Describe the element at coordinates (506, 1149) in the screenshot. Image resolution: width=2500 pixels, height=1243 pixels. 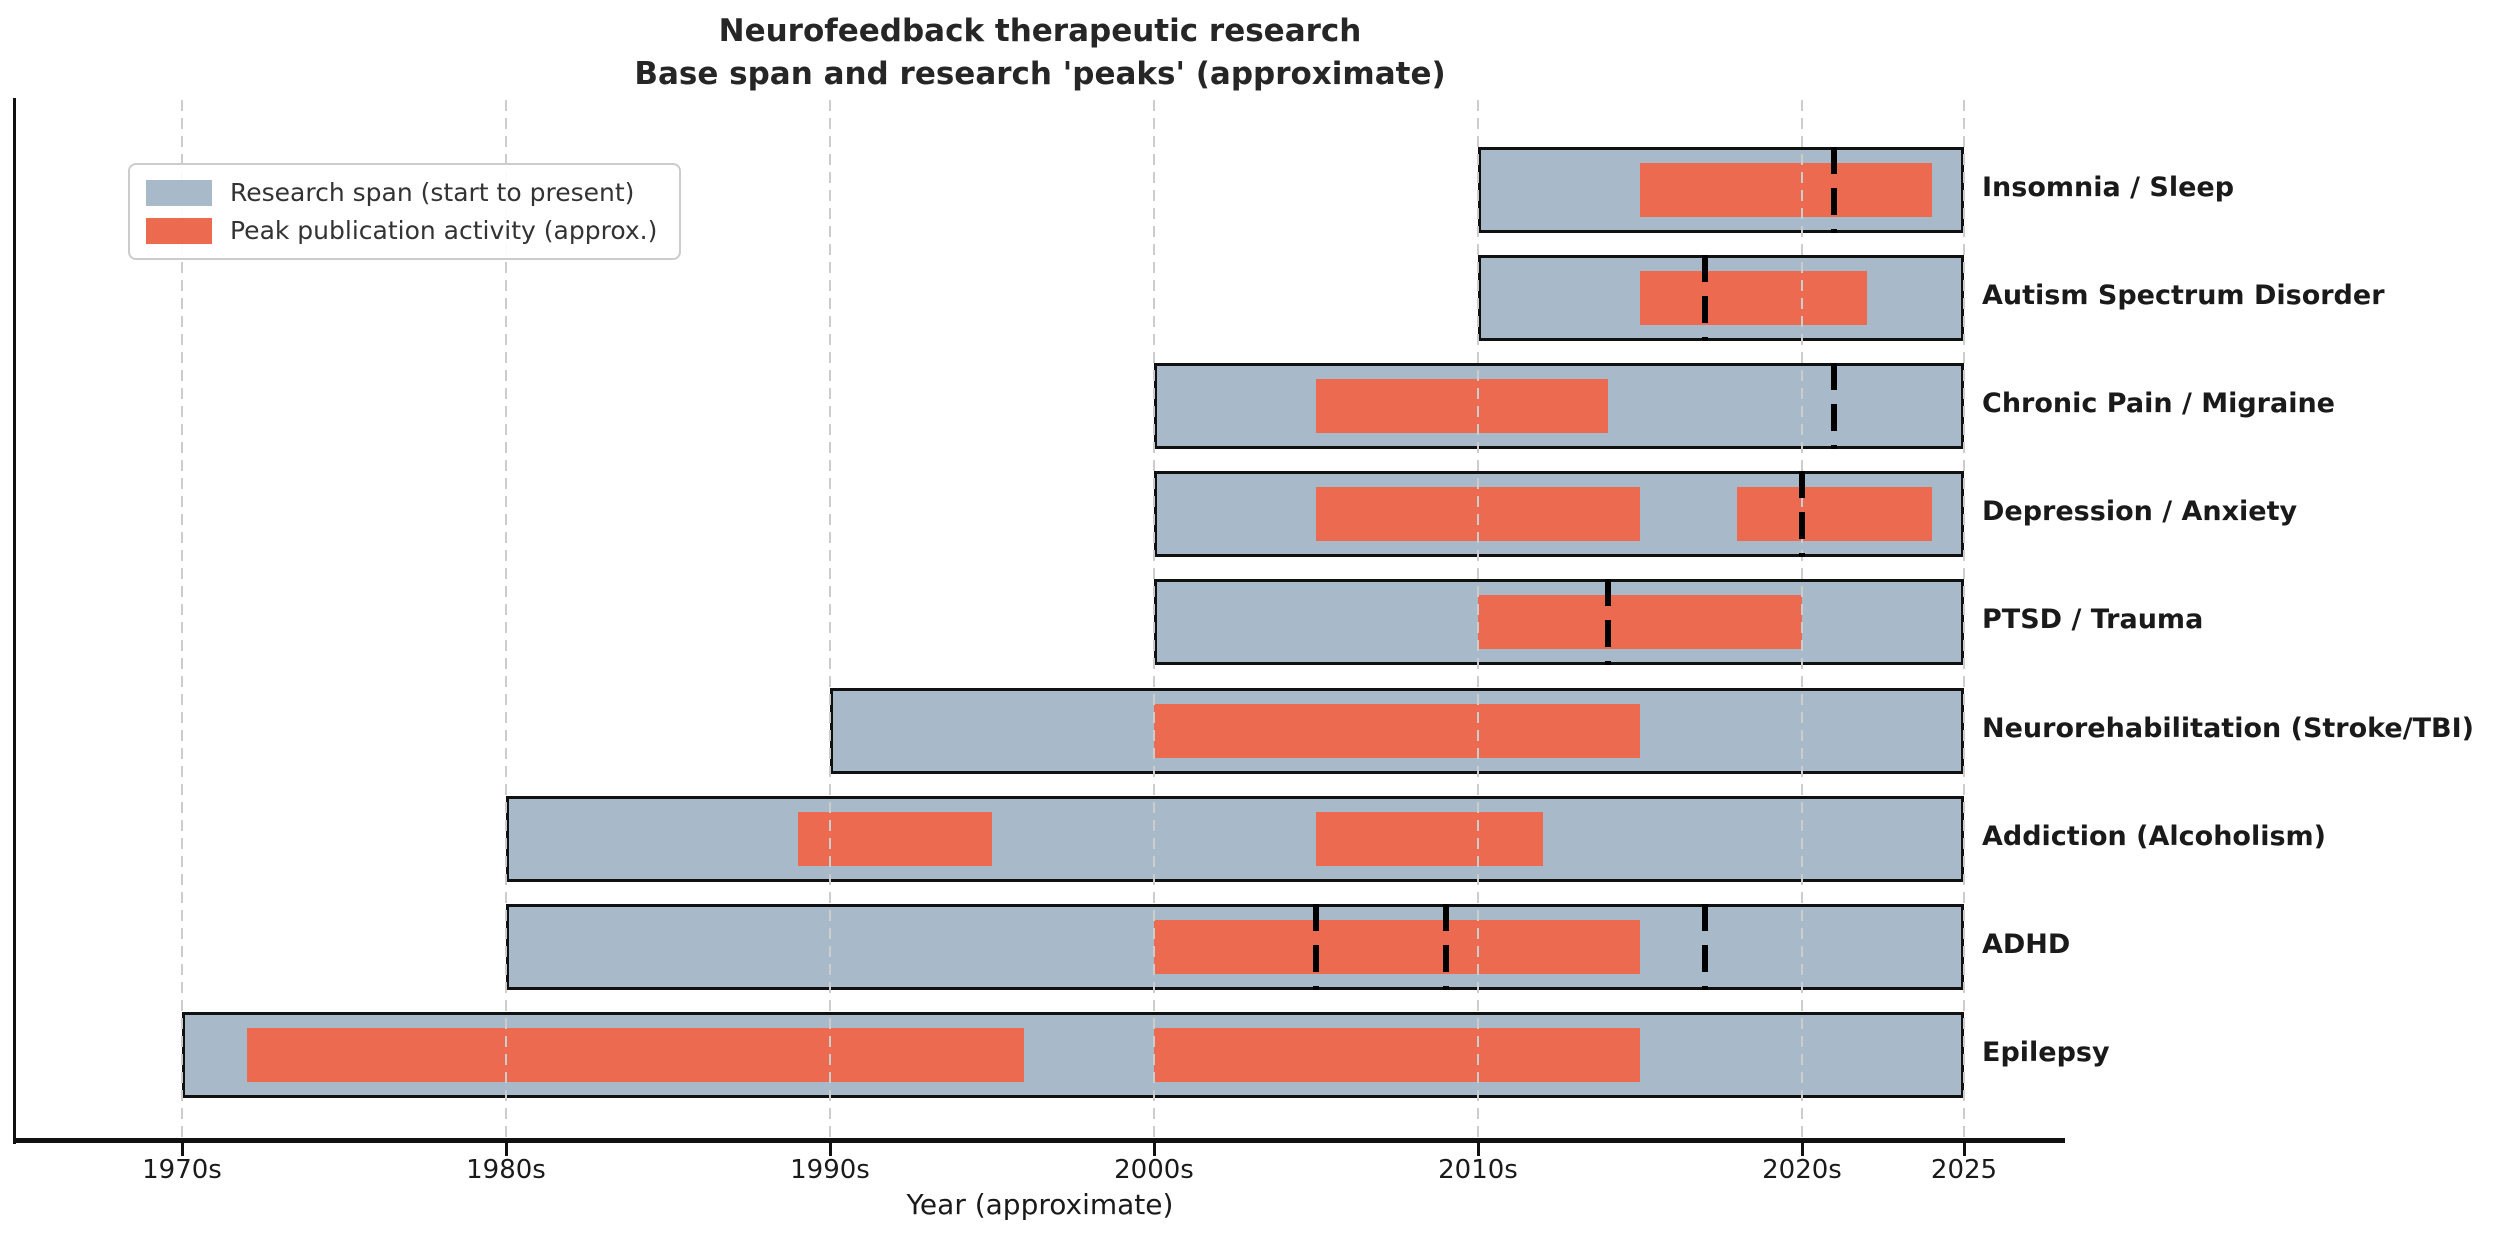
I see `x-tick-mark-1980s` at that location.